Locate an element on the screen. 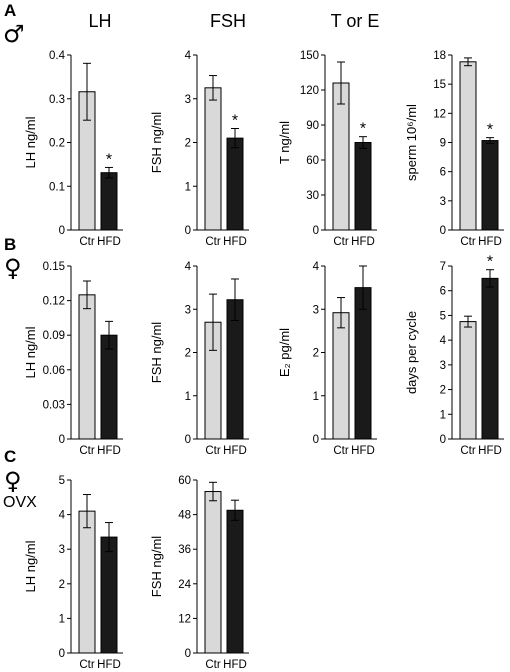  column-title-t-or-e: T or E is located at coordinates (355, 21).